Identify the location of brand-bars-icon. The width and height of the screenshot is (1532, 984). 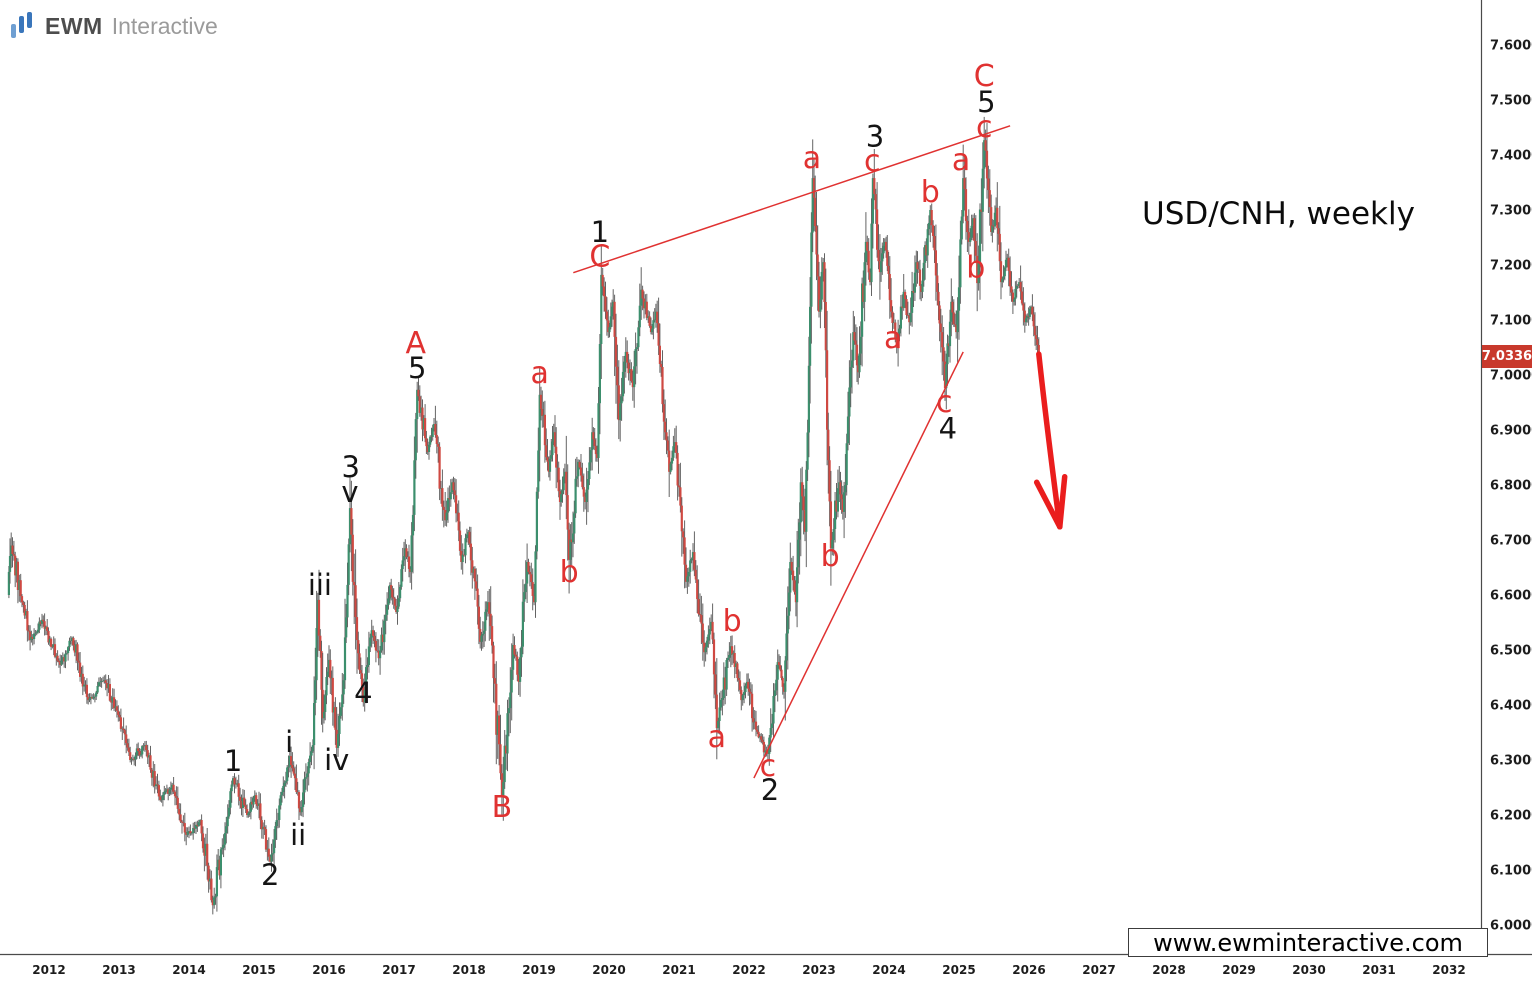
(21, 25).